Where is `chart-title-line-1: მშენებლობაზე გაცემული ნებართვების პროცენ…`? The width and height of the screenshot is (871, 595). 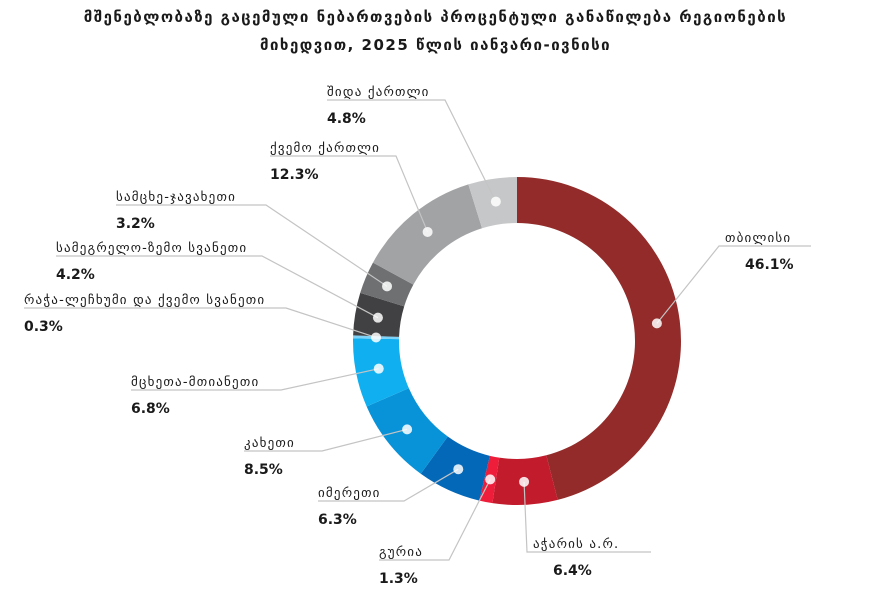
chart-title-line-1: მშენებლობაზე გაცემული ნებართვების პროცენ… is located at coordinates (435, 17).